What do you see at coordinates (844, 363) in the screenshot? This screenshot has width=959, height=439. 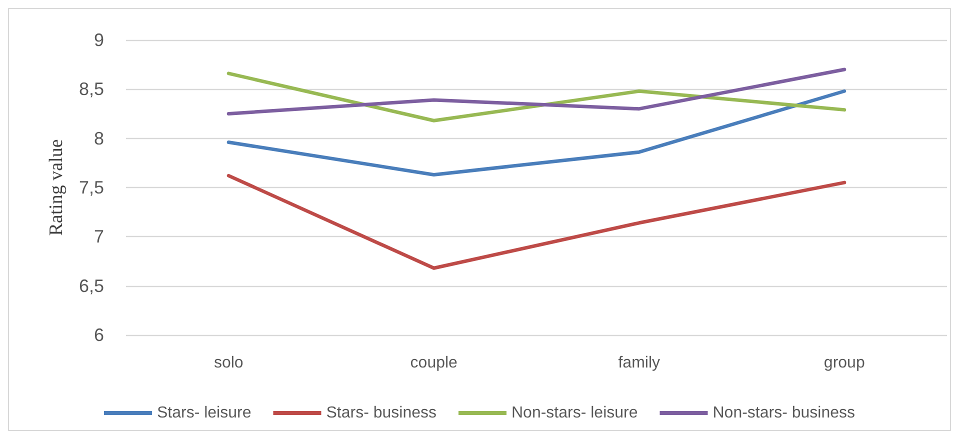 I see `x-tick-label: group` at bounding box center [844, 363].